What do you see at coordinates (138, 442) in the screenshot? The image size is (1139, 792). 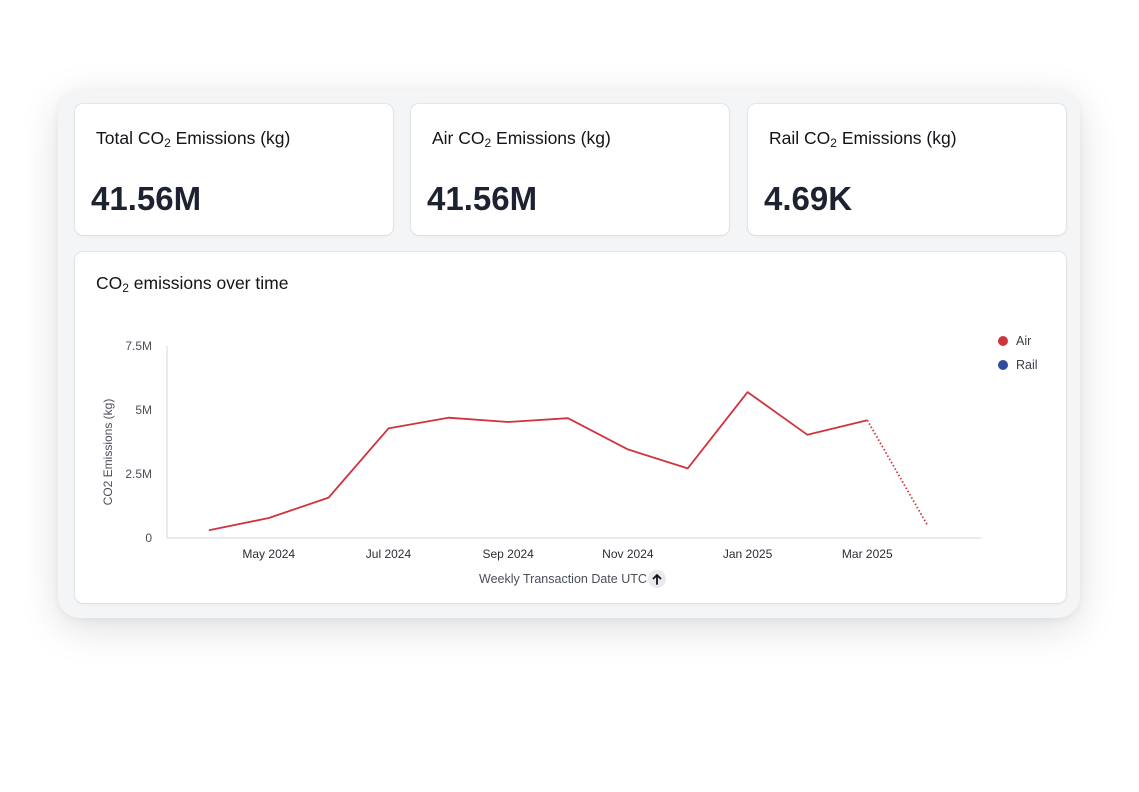 I see `y-ticks: 0 2.5M 5M 7.5M` at bounding box center [138, 442].